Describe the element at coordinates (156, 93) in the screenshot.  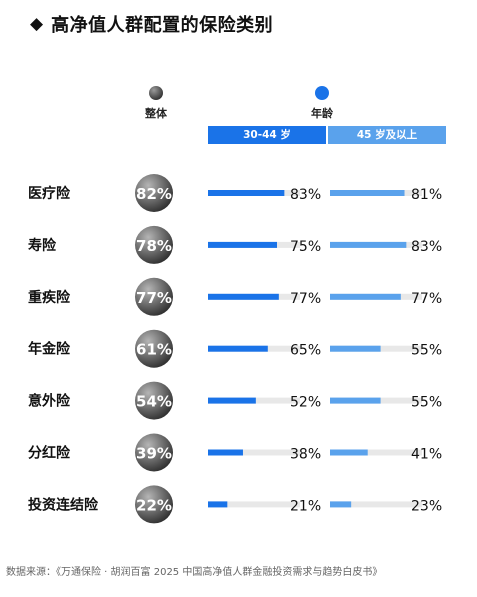
I see `overall-dot-icon` at that location.